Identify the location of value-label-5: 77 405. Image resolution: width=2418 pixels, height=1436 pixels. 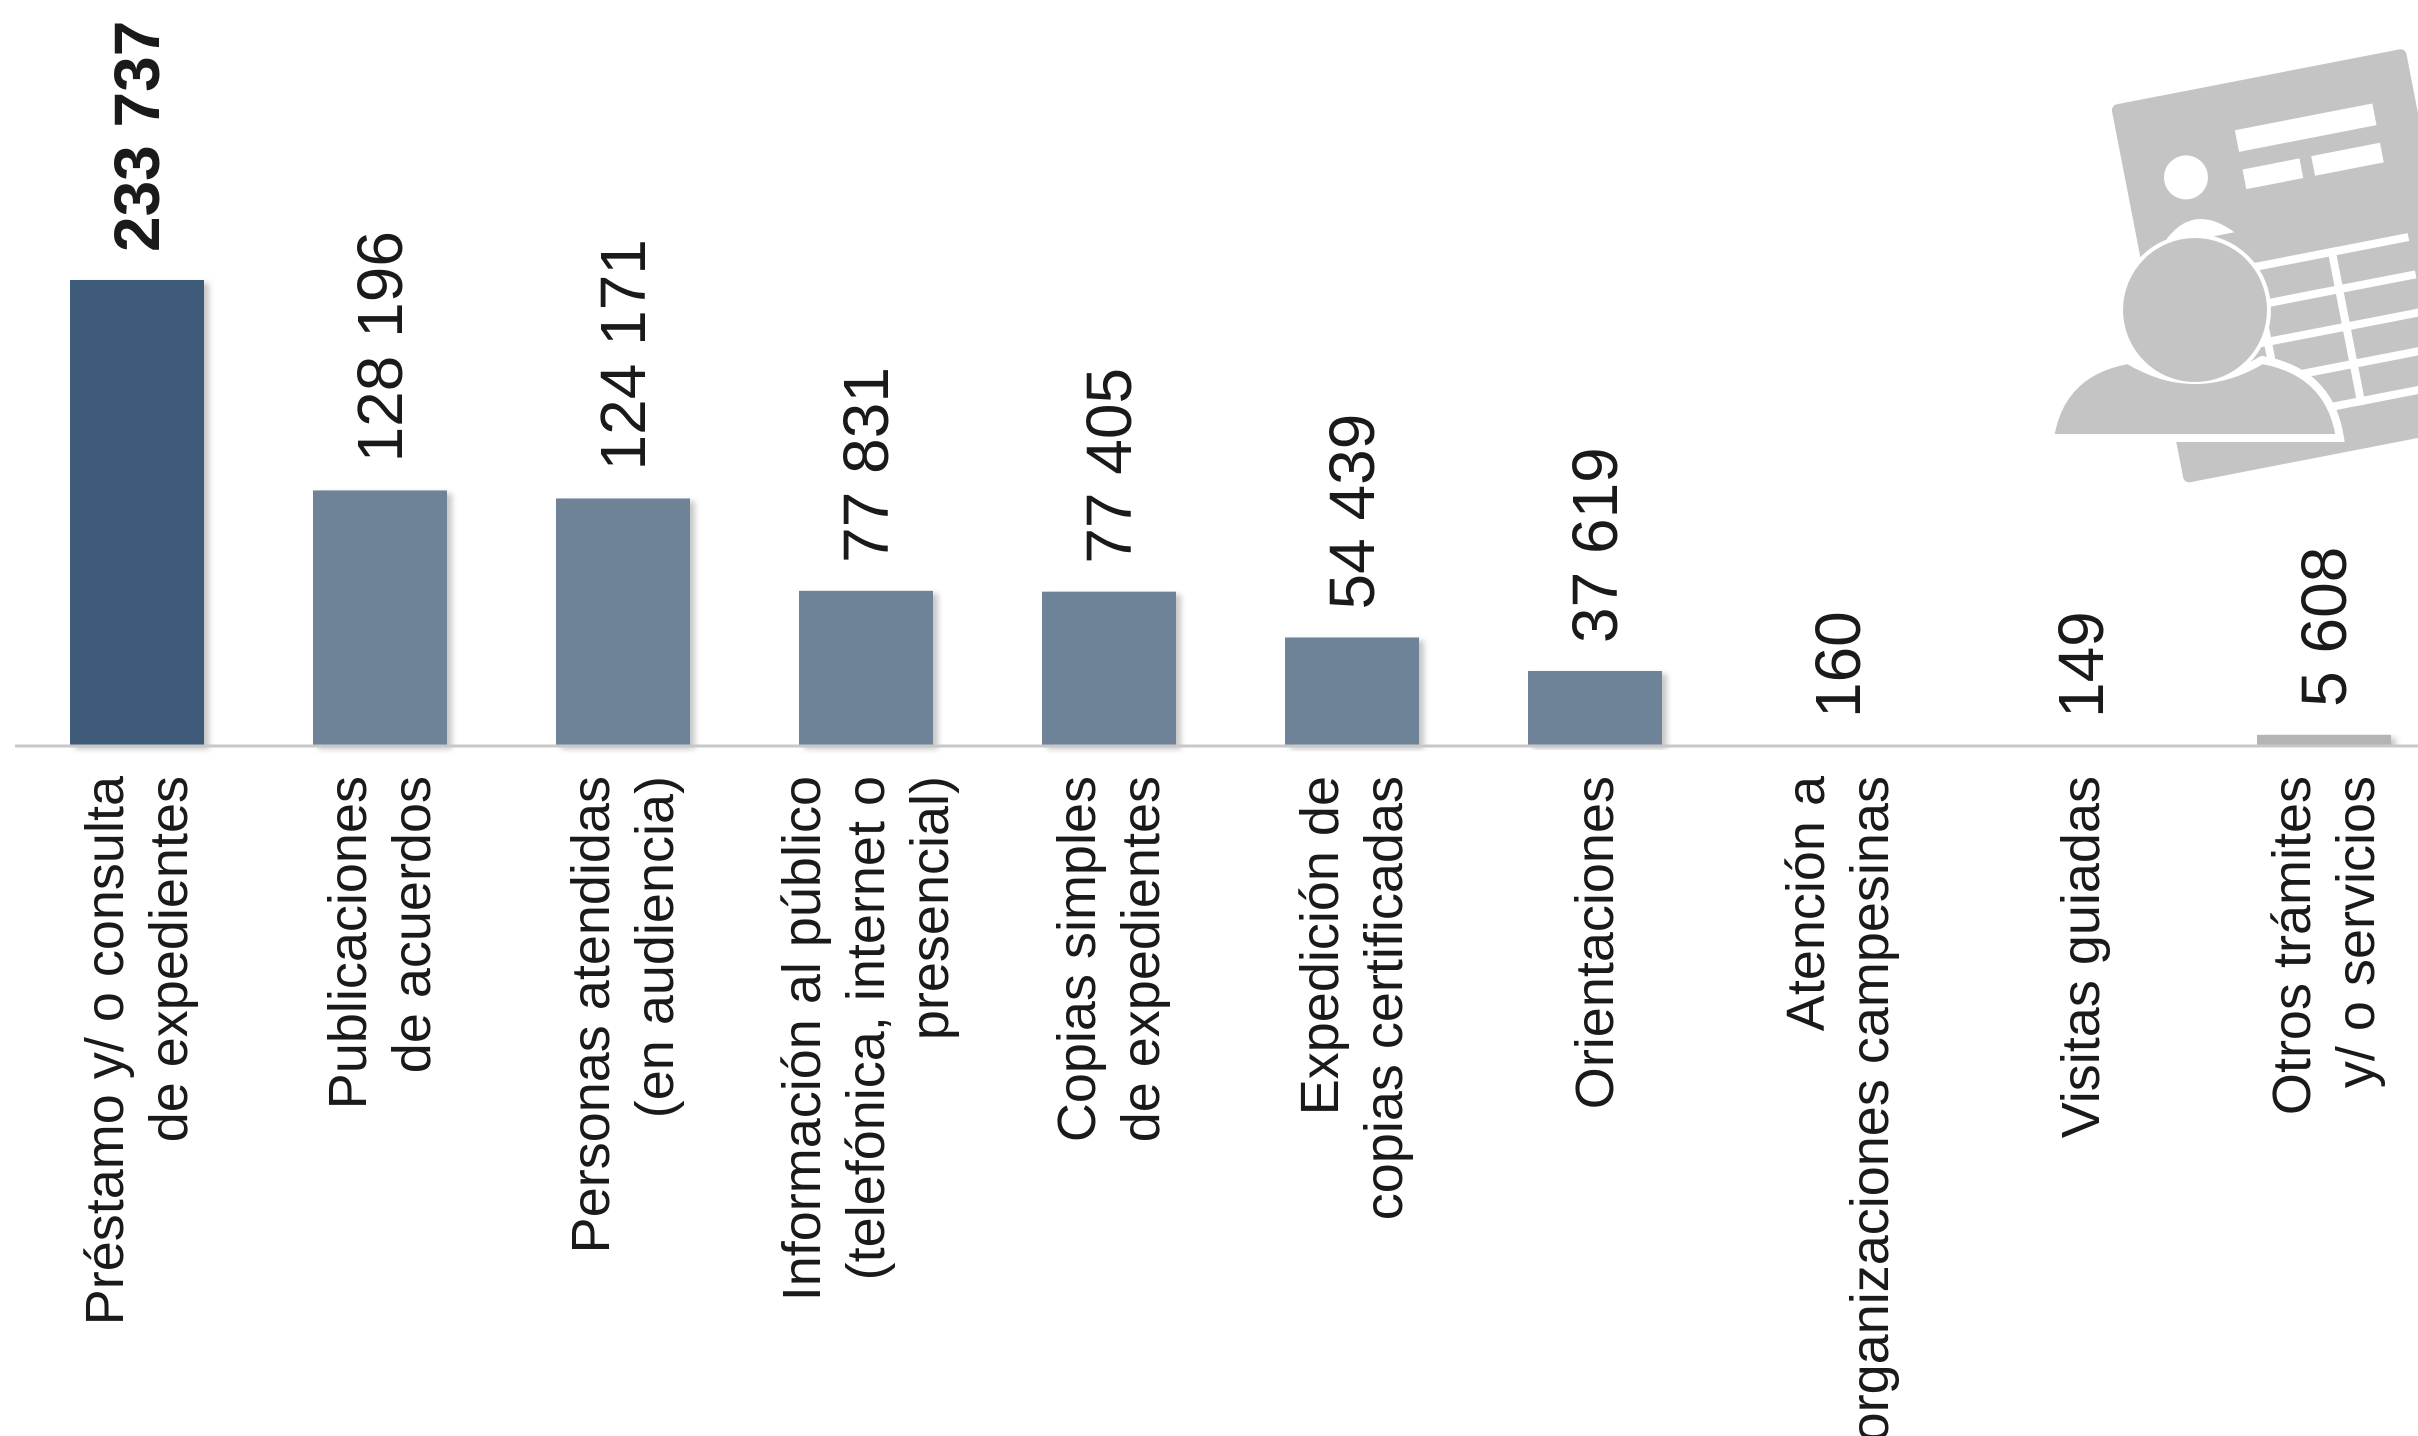
(1109, 466).